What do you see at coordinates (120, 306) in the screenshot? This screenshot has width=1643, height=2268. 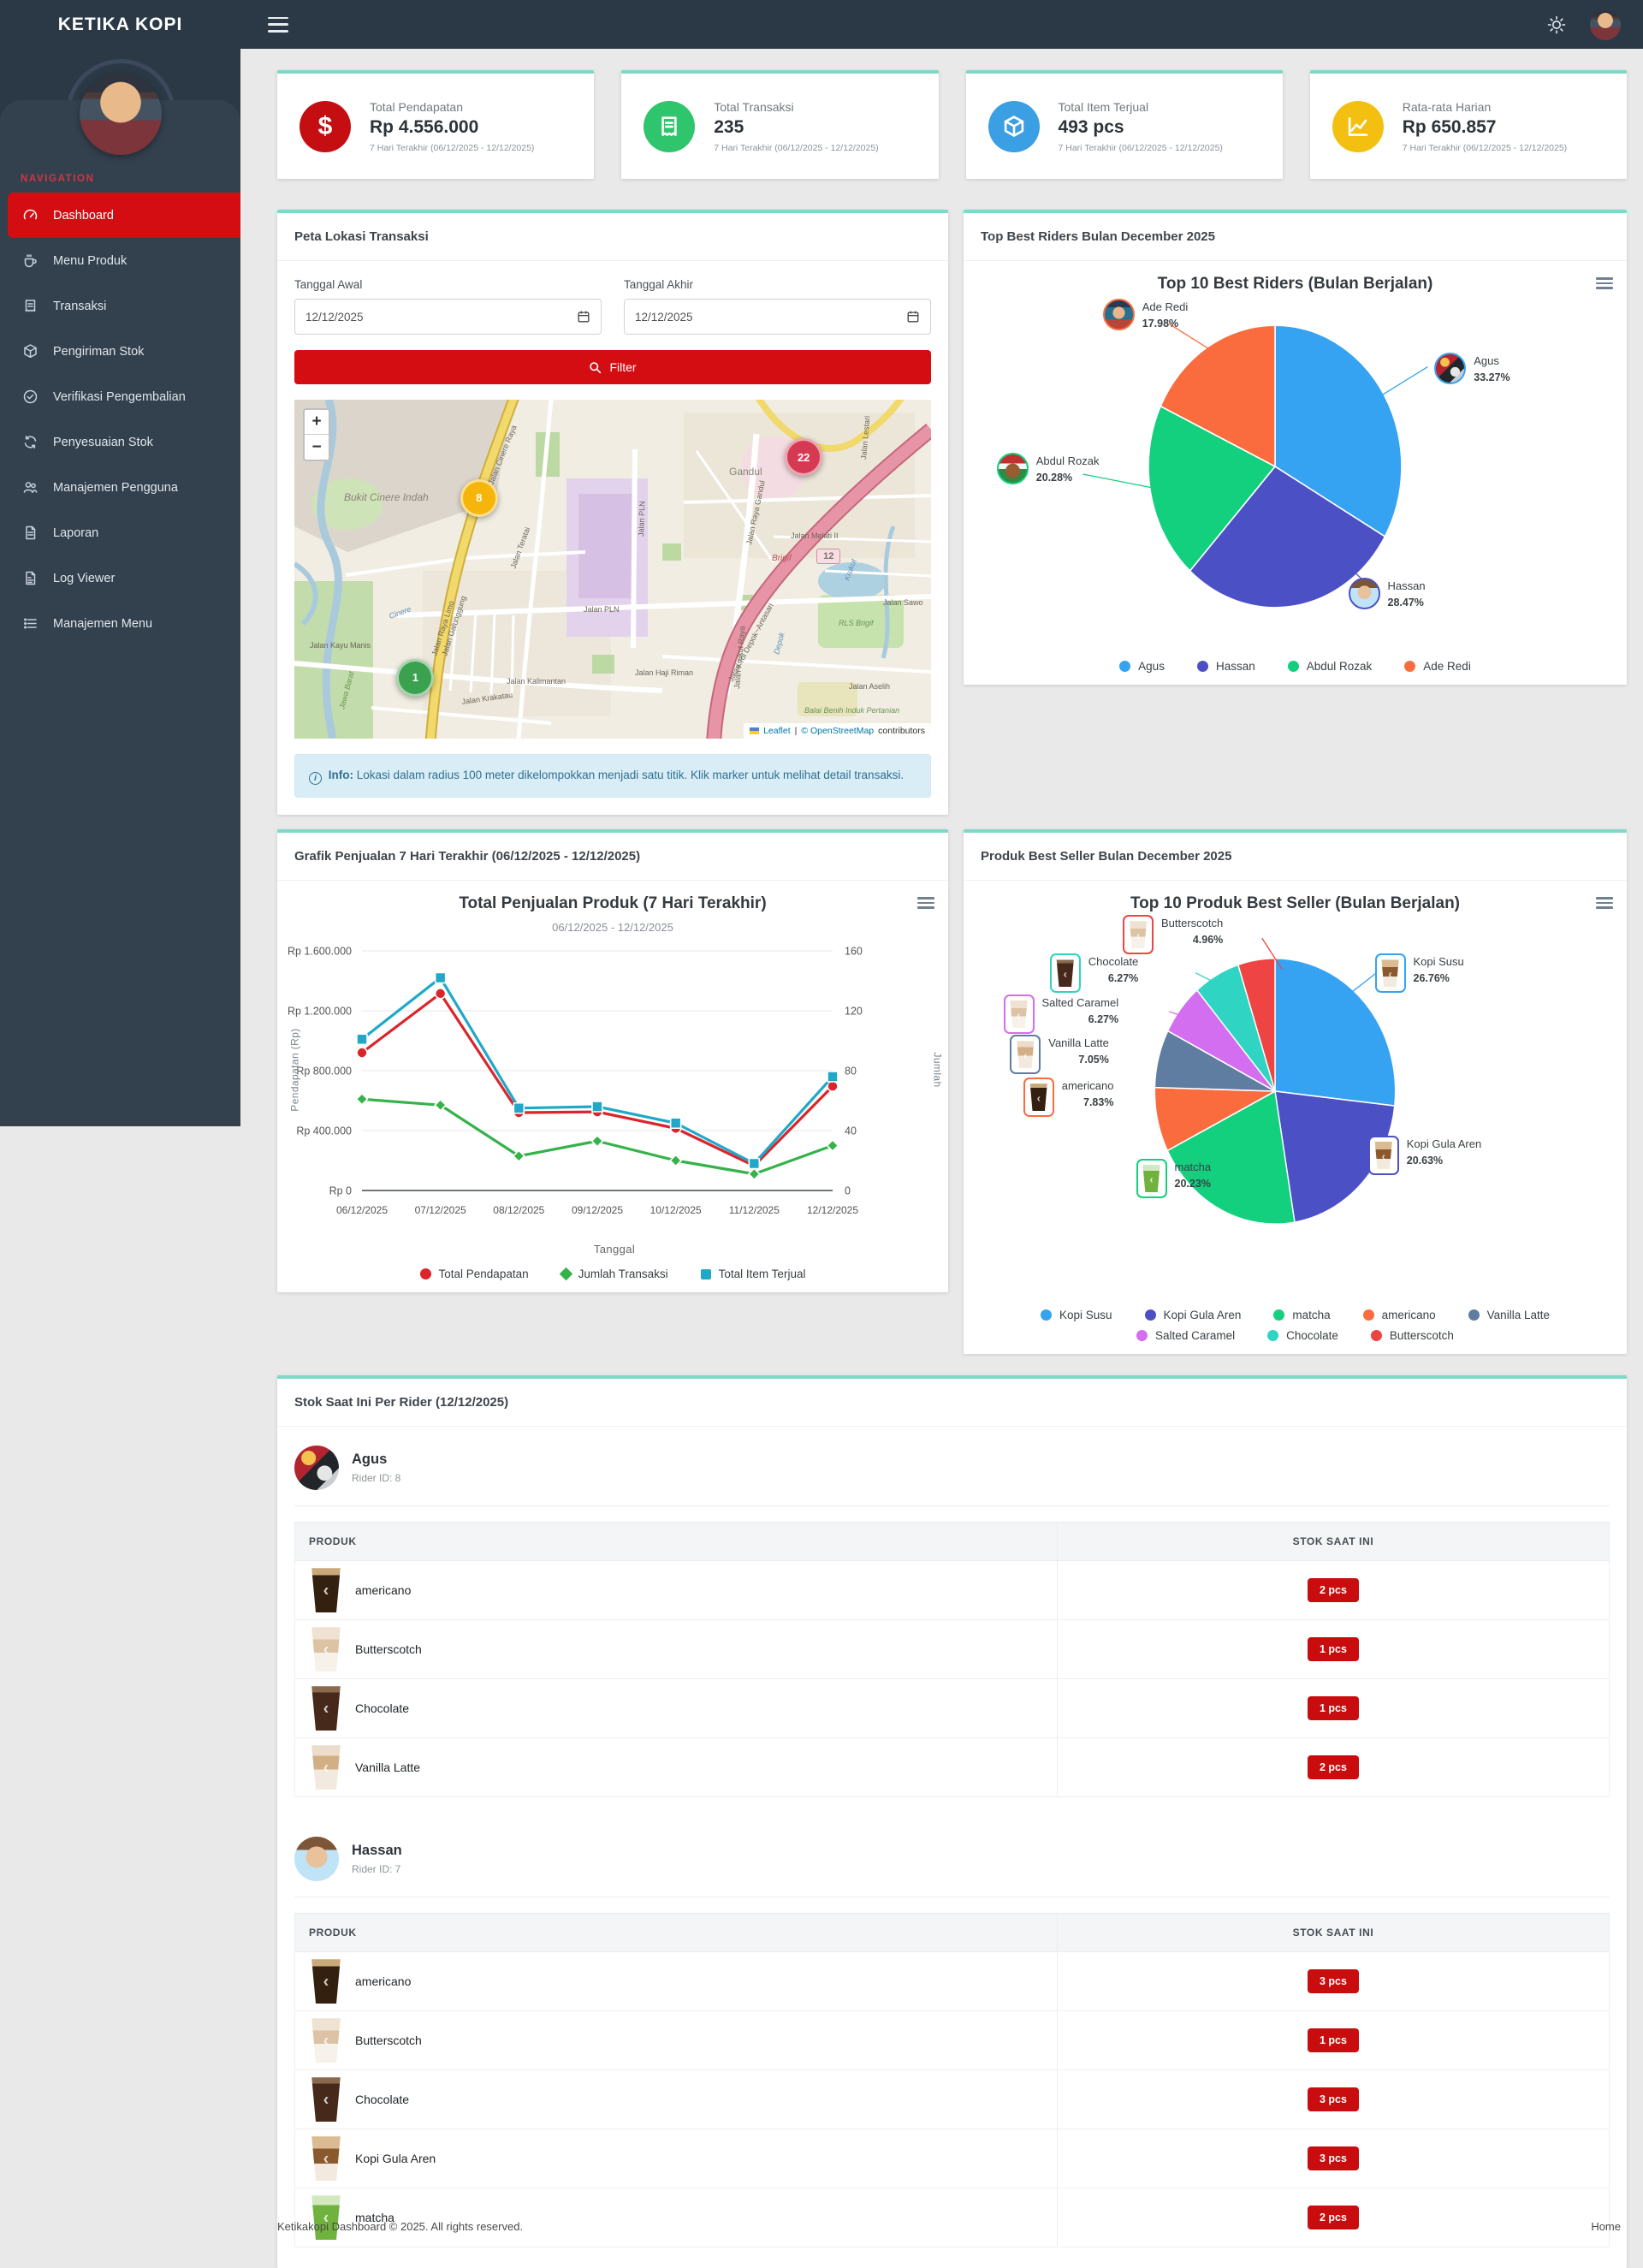 I see `sidebar-item-transaksi: Transaksi` at bounding box center [120, 306].